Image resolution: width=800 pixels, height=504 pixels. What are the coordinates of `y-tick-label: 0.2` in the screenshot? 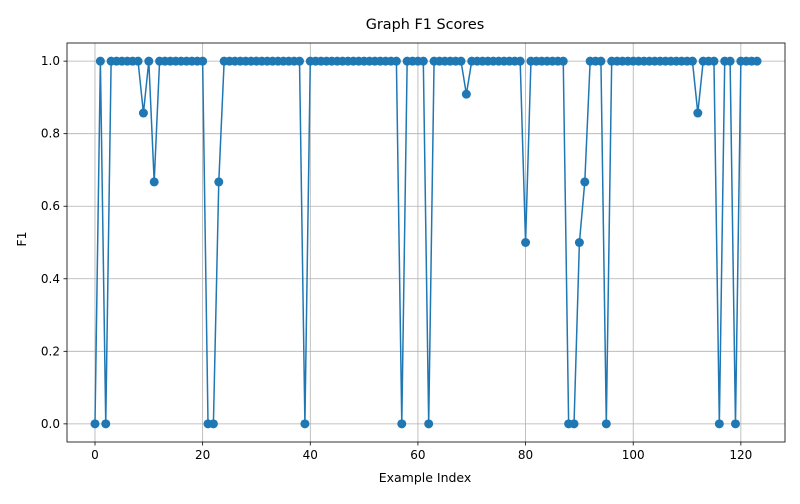 It's located at (50, 351).